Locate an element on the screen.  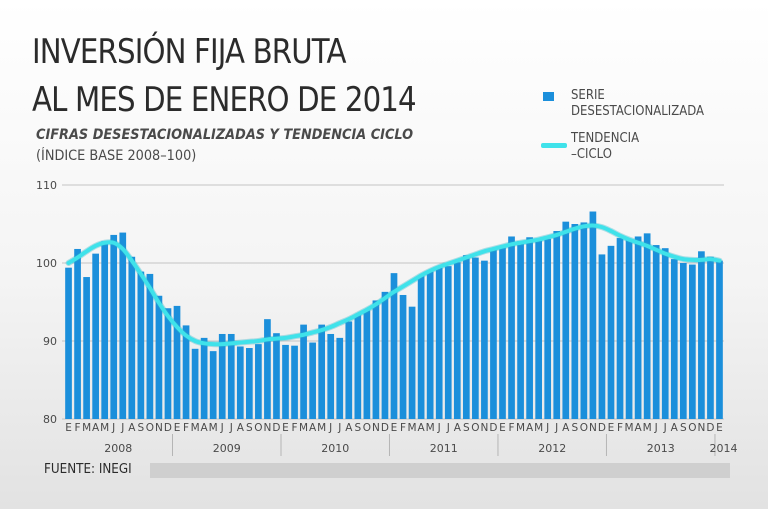
y-tick-label: 80 is located at coordinates (50, 419).